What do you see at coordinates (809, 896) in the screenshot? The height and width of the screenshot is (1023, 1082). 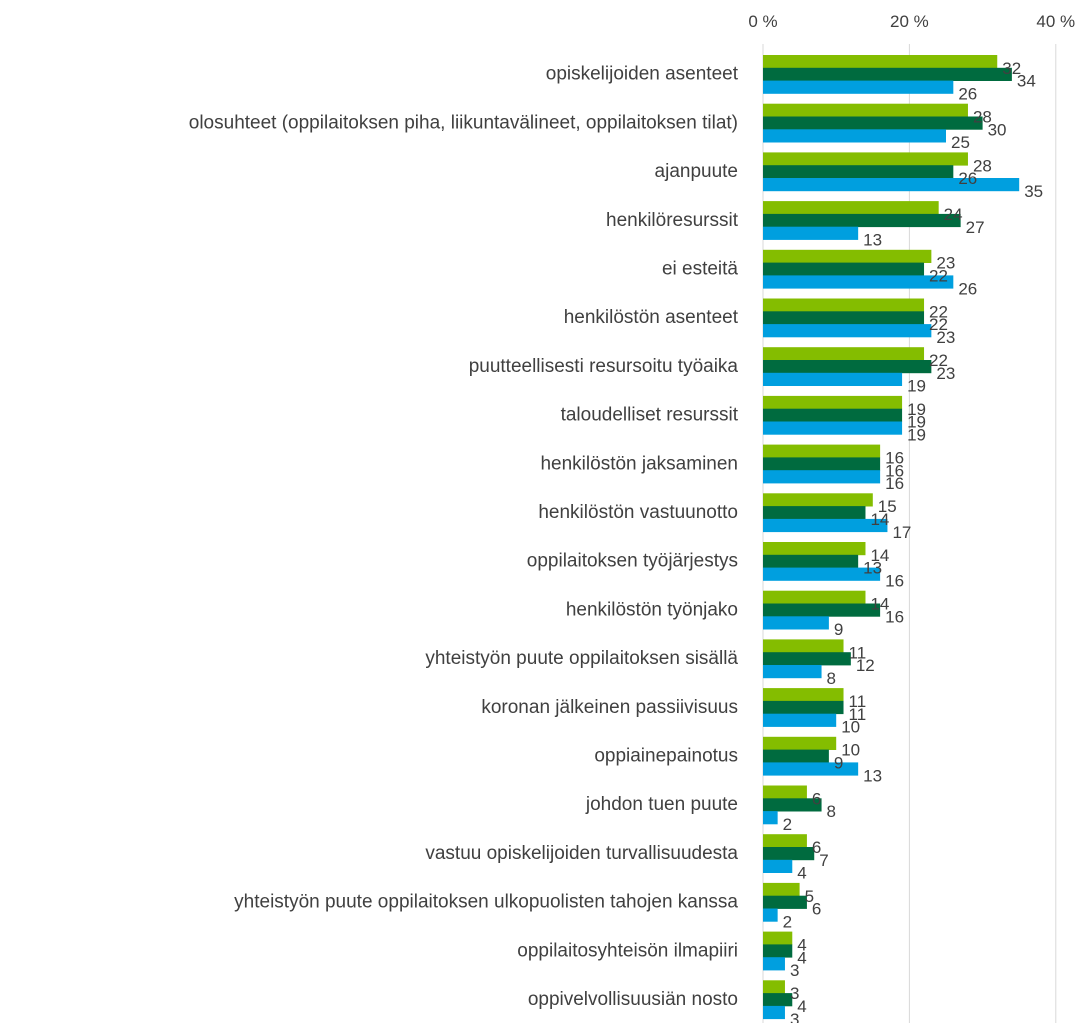 I see `data-label: 5` at bounding box center [809, 896].